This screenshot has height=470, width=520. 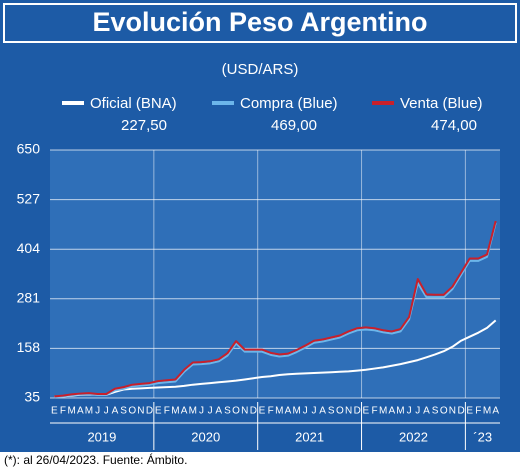 I want to click on legend-label: Compra (Blue), so click(x=289, y=103).